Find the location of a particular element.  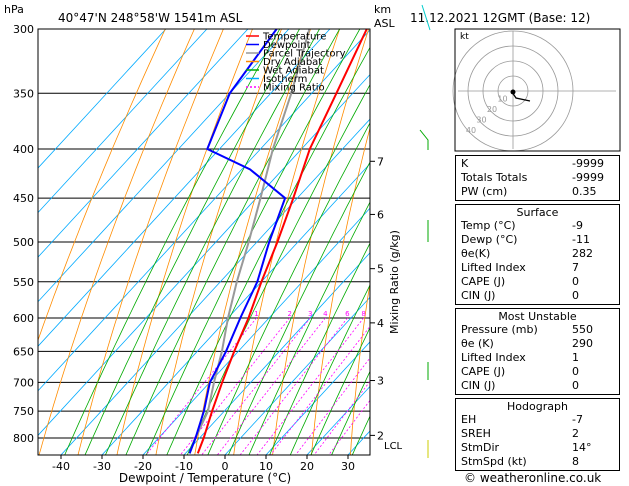

hodograph-value: 14° is located at coordinates (582, 447).